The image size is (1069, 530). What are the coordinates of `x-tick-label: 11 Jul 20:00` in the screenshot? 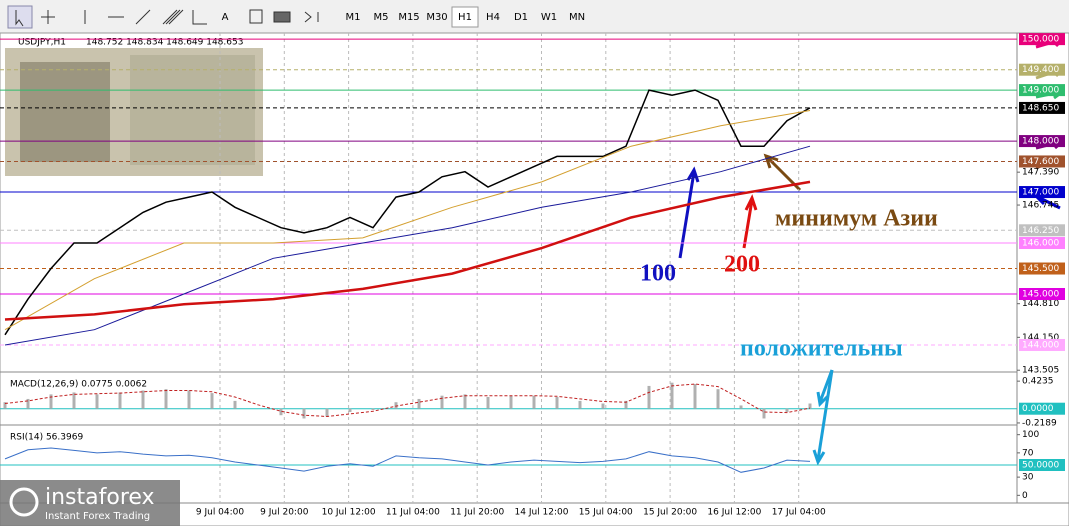 It's located at (477, 513).